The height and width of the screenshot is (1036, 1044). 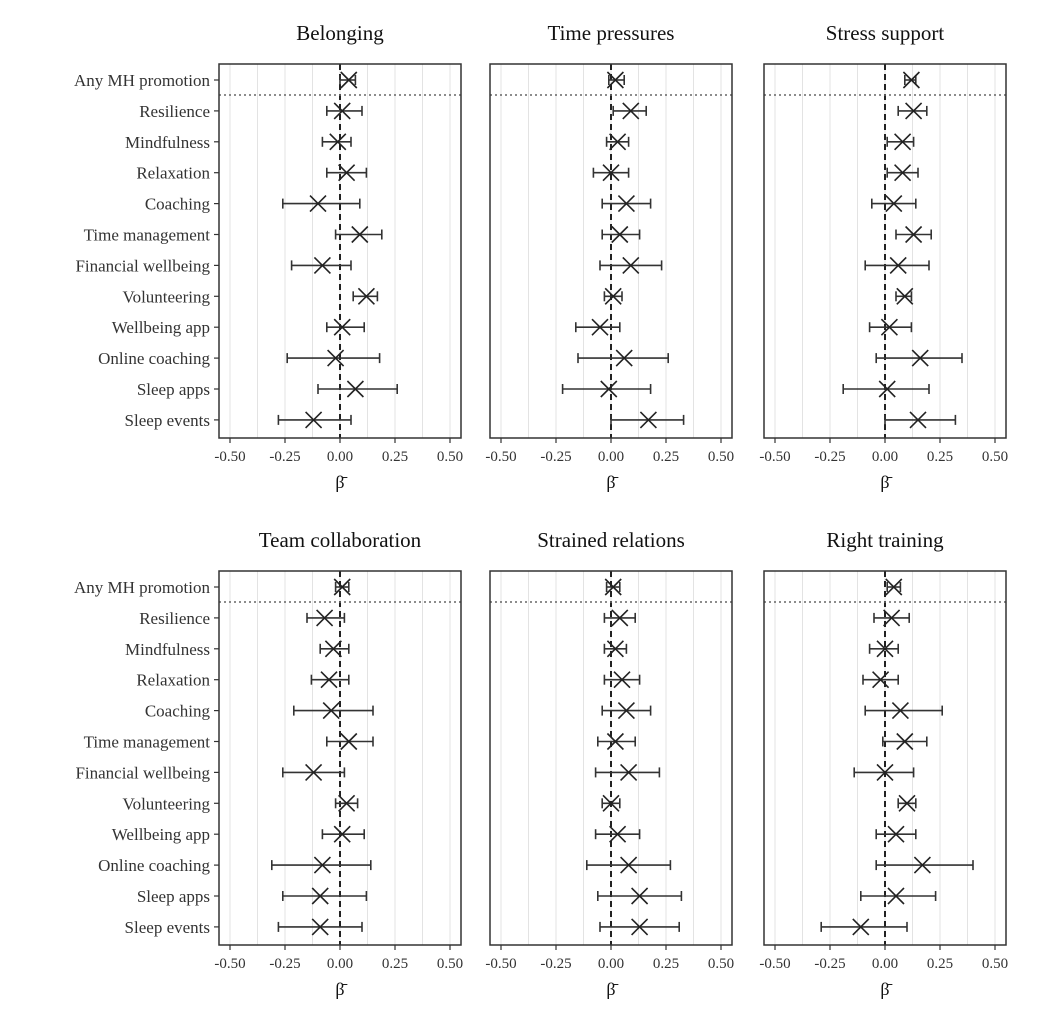 What do you see at coordinates (161, 834) in the screenshot?
I see `row-label: Wellbeing app` at bounding box center [161, 834].